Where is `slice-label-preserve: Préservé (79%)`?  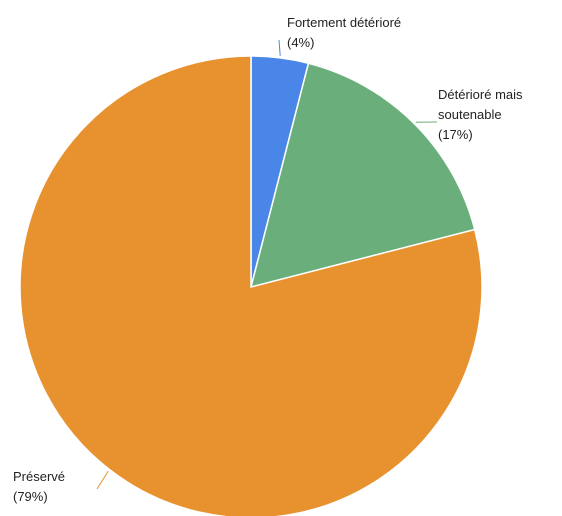
slice-label-preserve: Préservé (79%) is located at coordinates (41, 486).